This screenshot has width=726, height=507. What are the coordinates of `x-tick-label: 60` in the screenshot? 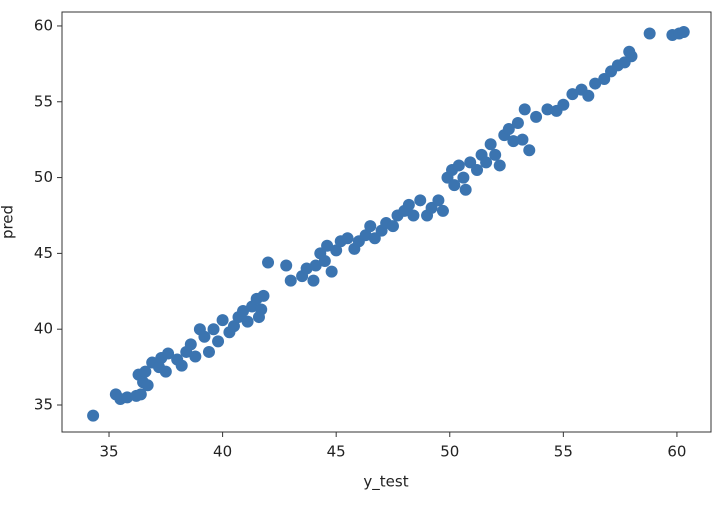 It's located at (676, 452).